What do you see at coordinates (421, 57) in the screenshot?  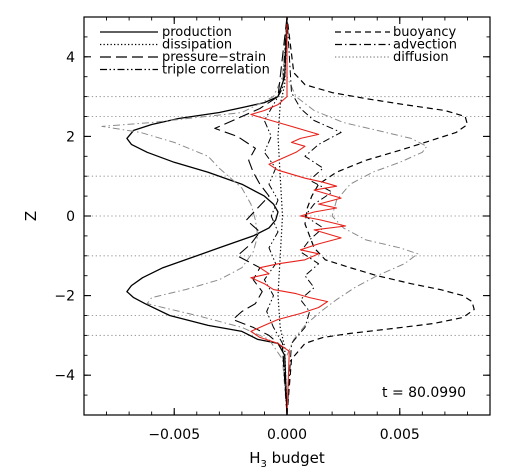 I see `legend-label: diffusion` at bounding box center [421, 57].